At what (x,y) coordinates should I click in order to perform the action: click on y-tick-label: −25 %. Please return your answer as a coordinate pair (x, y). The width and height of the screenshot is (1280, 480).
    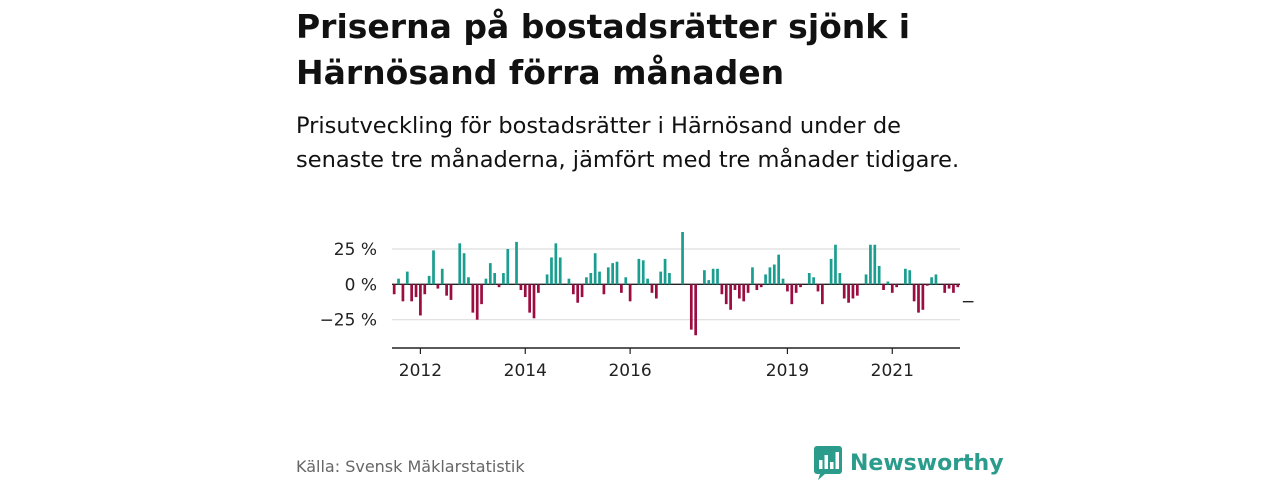
    Looking at the image, I should click on (348, 321).